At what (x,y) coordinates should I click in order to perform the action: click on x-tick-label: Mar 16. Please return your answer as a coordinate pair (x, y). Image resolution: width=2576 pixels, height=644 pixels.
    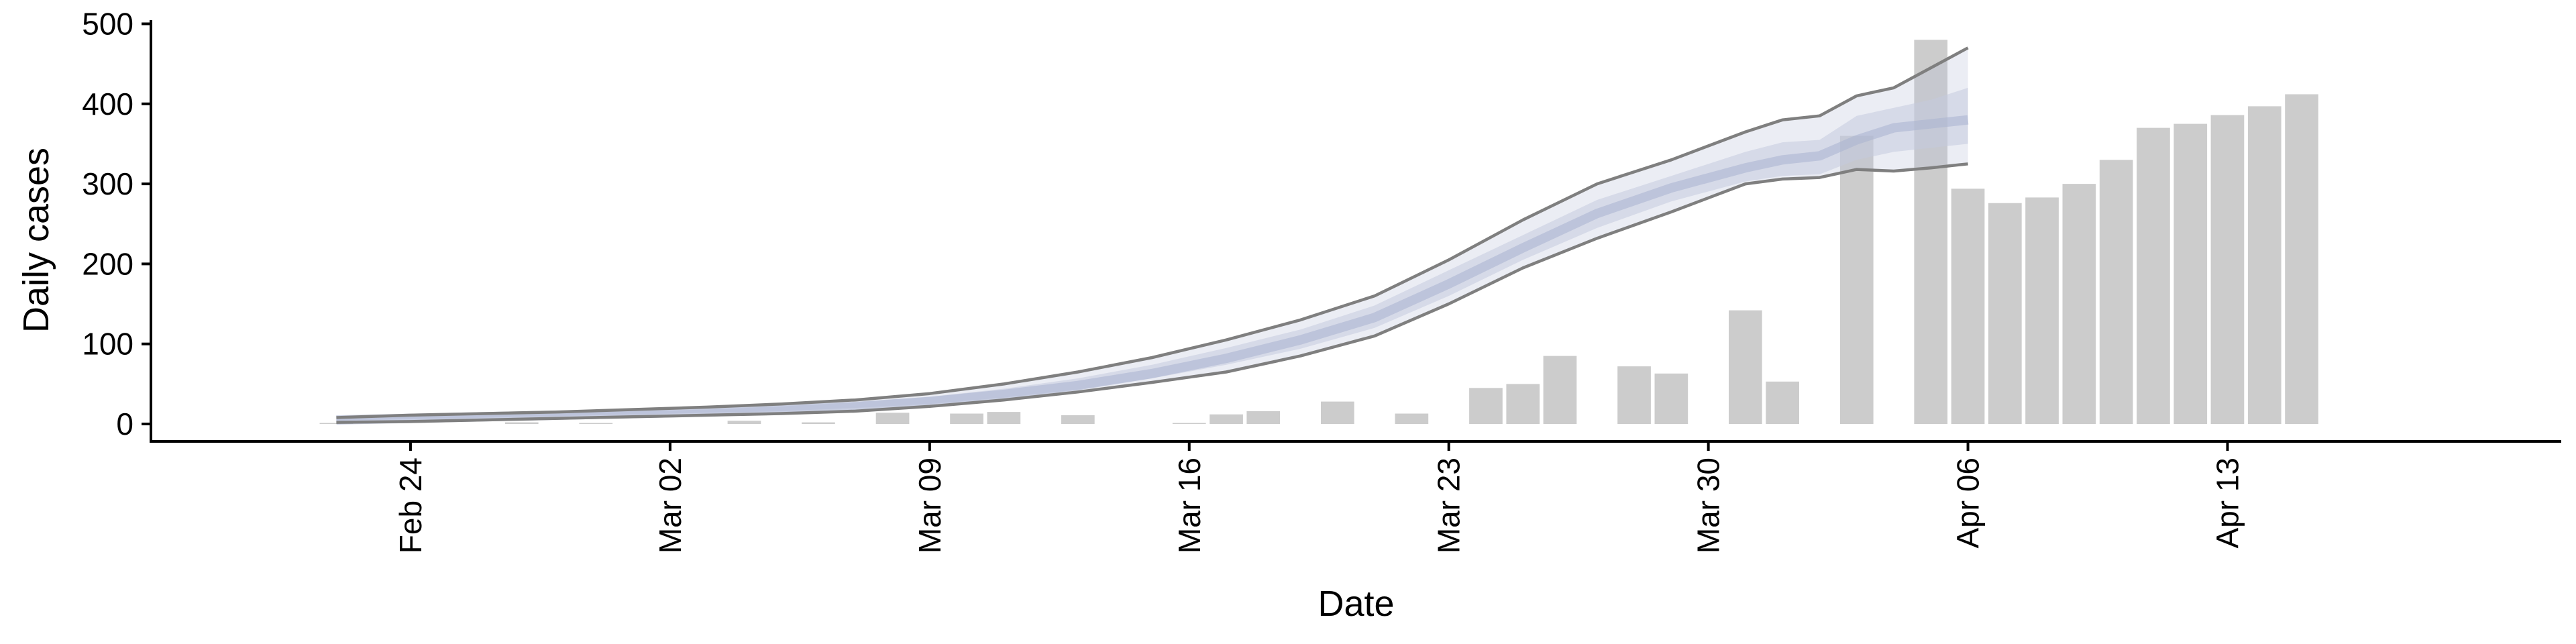
    Looking at the image, I should click on (1189, 505).